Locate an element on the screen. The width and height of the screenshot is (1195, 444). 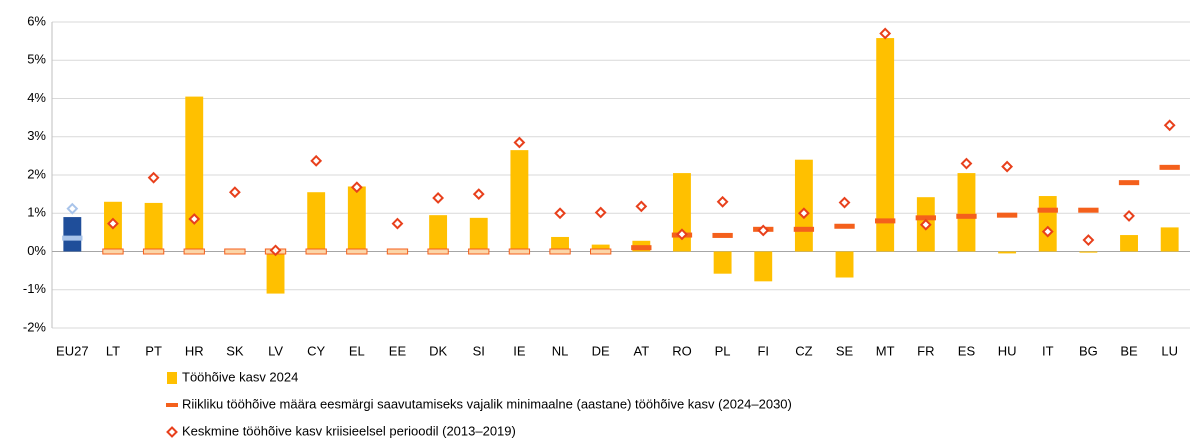
y-tick-label: -1% is located at coordinates (35, 288).